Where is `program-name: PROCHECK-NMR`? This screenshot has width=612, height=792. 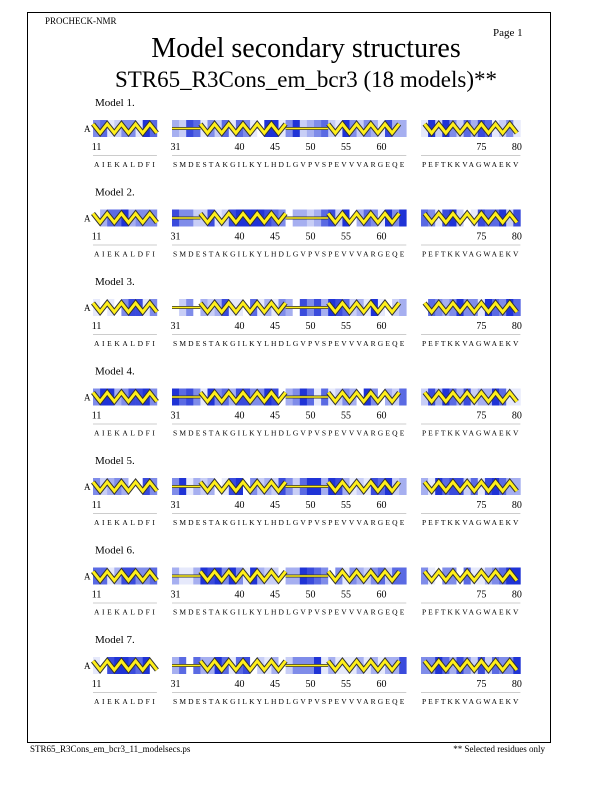
program-name: PROCHECK-NMR is located at coordinates (81, 21).